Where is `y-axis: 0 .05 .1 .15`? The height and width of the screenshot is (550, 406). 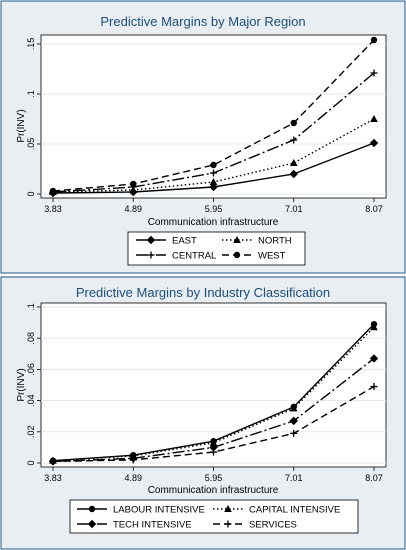 y-axis: 0 .05 .1 .15 is located at coordinates (33, 117).